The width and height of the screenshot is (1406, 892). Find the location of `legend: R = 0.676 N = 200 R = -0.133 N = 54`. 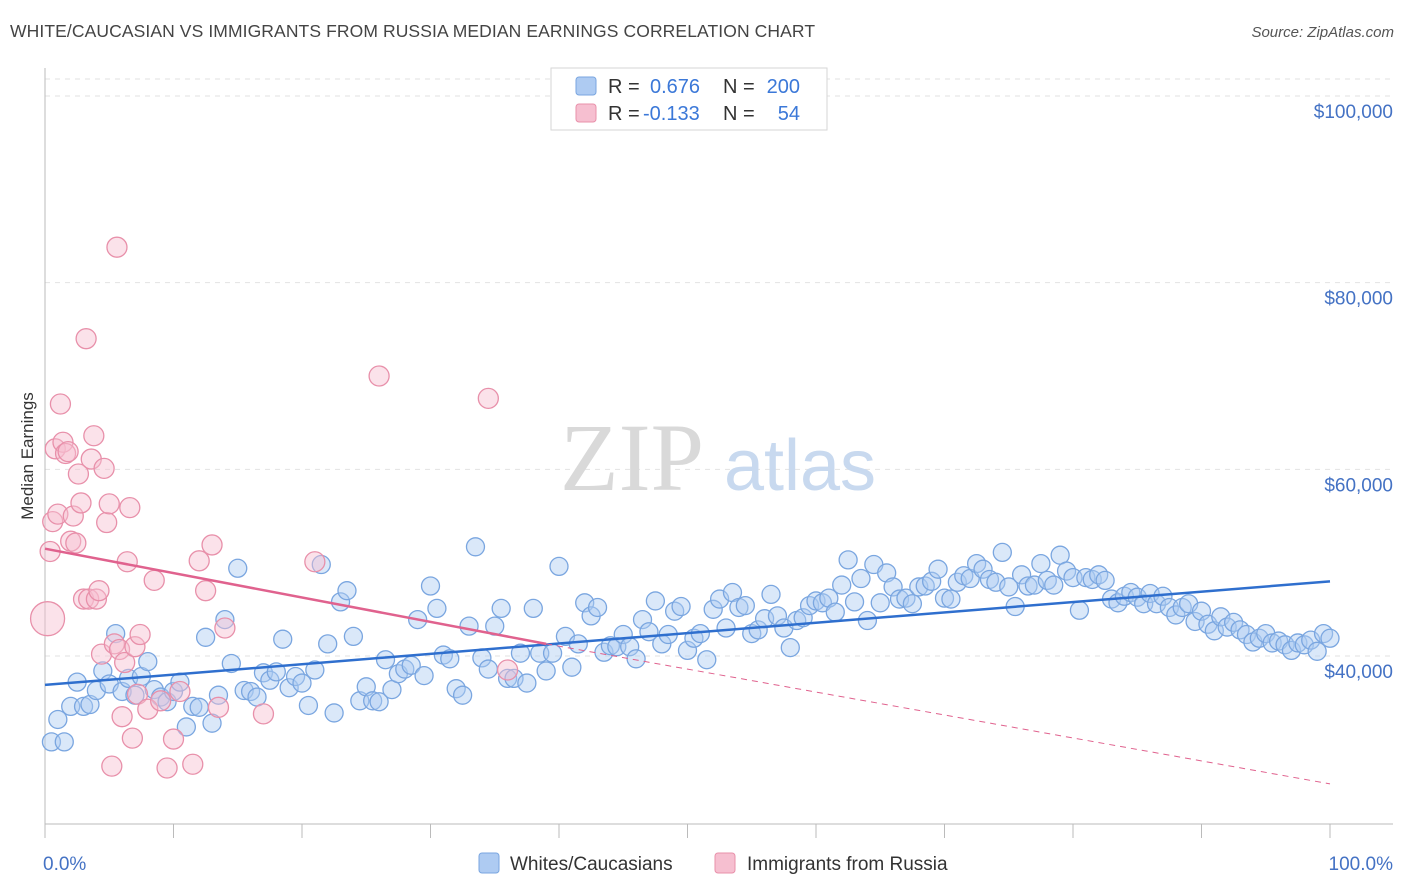

legend: R = 0.676 N = 200 R = -0.133 N = 54 is located at coordinates (689, 99).